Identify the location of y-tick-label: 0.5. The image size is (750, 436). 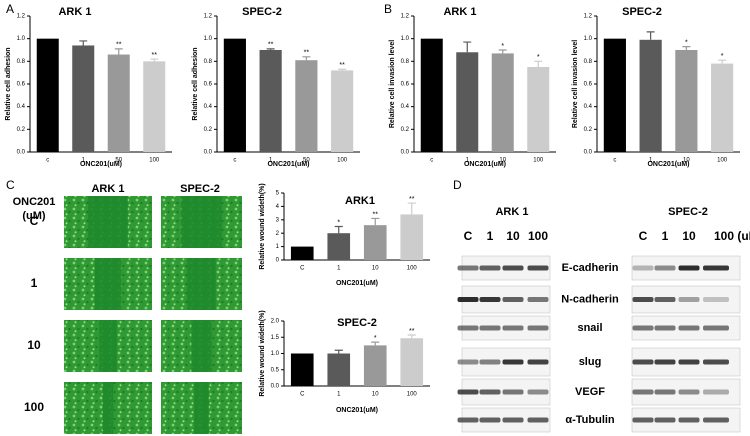
(275, 370).